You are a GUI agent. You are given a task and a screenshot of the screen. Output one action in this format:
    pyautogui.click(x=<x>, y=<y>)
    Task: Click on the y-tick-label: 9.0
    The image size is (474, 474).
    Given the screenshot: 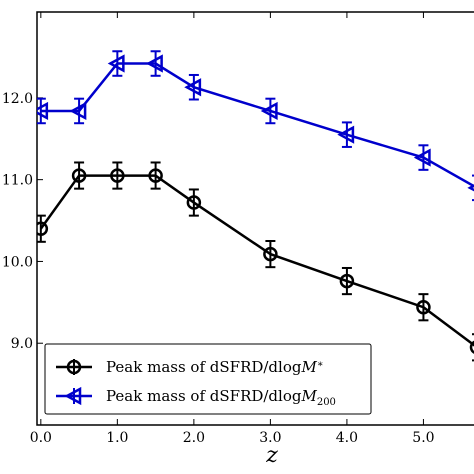 What is the action you would take?
    pyautogui.click(x=22, y=344)
    